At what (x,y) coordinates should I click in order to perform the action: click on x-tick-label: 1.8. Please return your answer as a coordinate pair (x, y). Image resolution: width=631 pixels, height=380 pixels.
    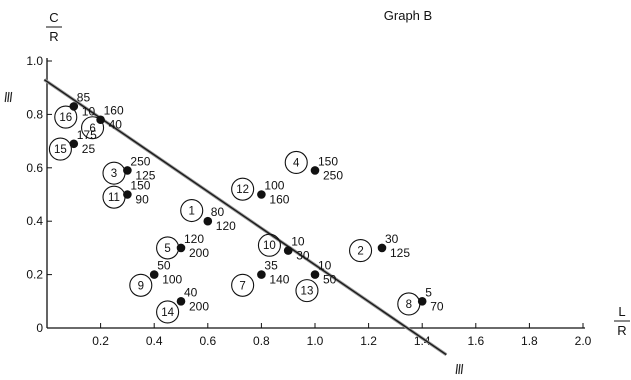
    Looking at the image, I should click on (529, 341).